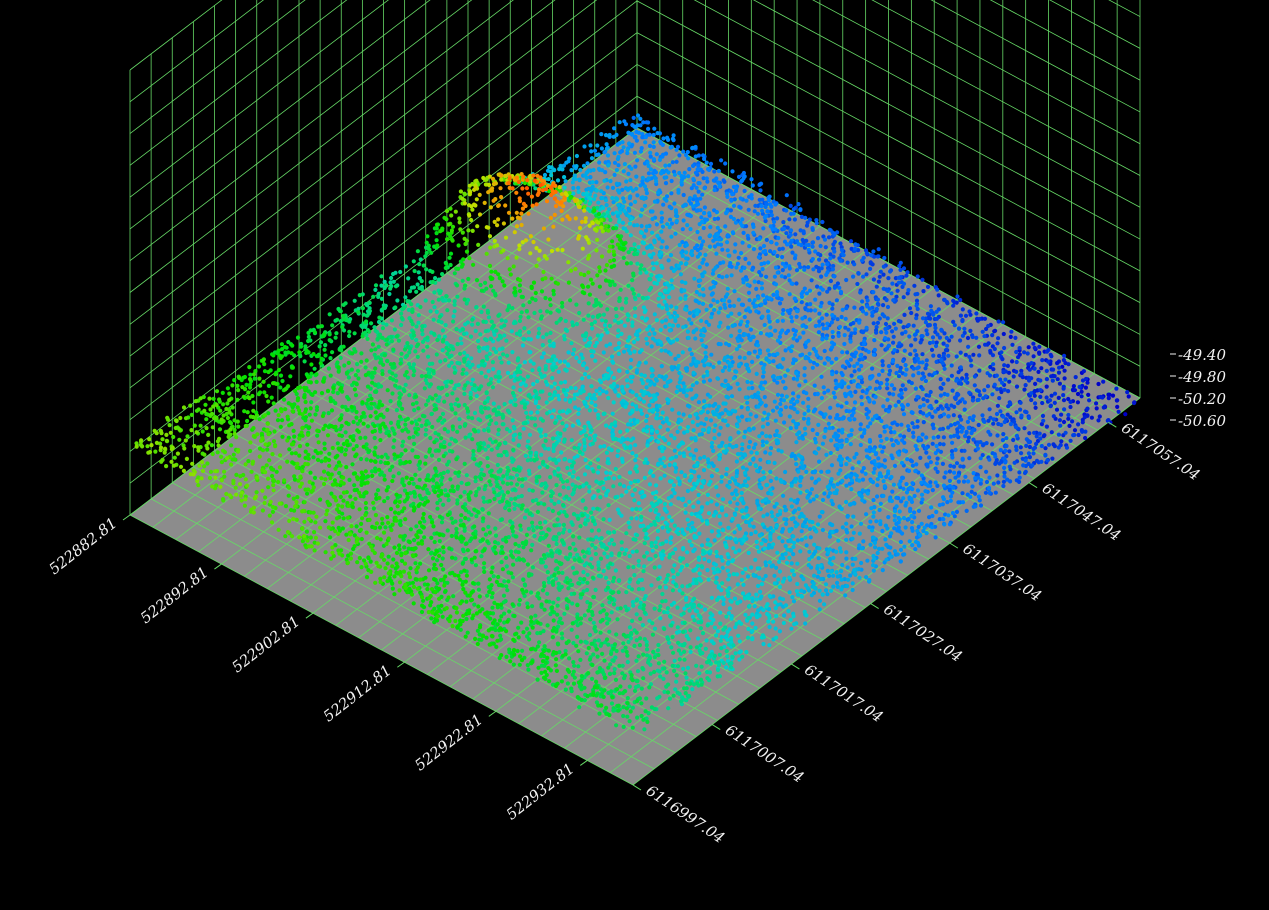 The image size is (1269, 910). I want to click on wall-grid-line, so click(888, 167).